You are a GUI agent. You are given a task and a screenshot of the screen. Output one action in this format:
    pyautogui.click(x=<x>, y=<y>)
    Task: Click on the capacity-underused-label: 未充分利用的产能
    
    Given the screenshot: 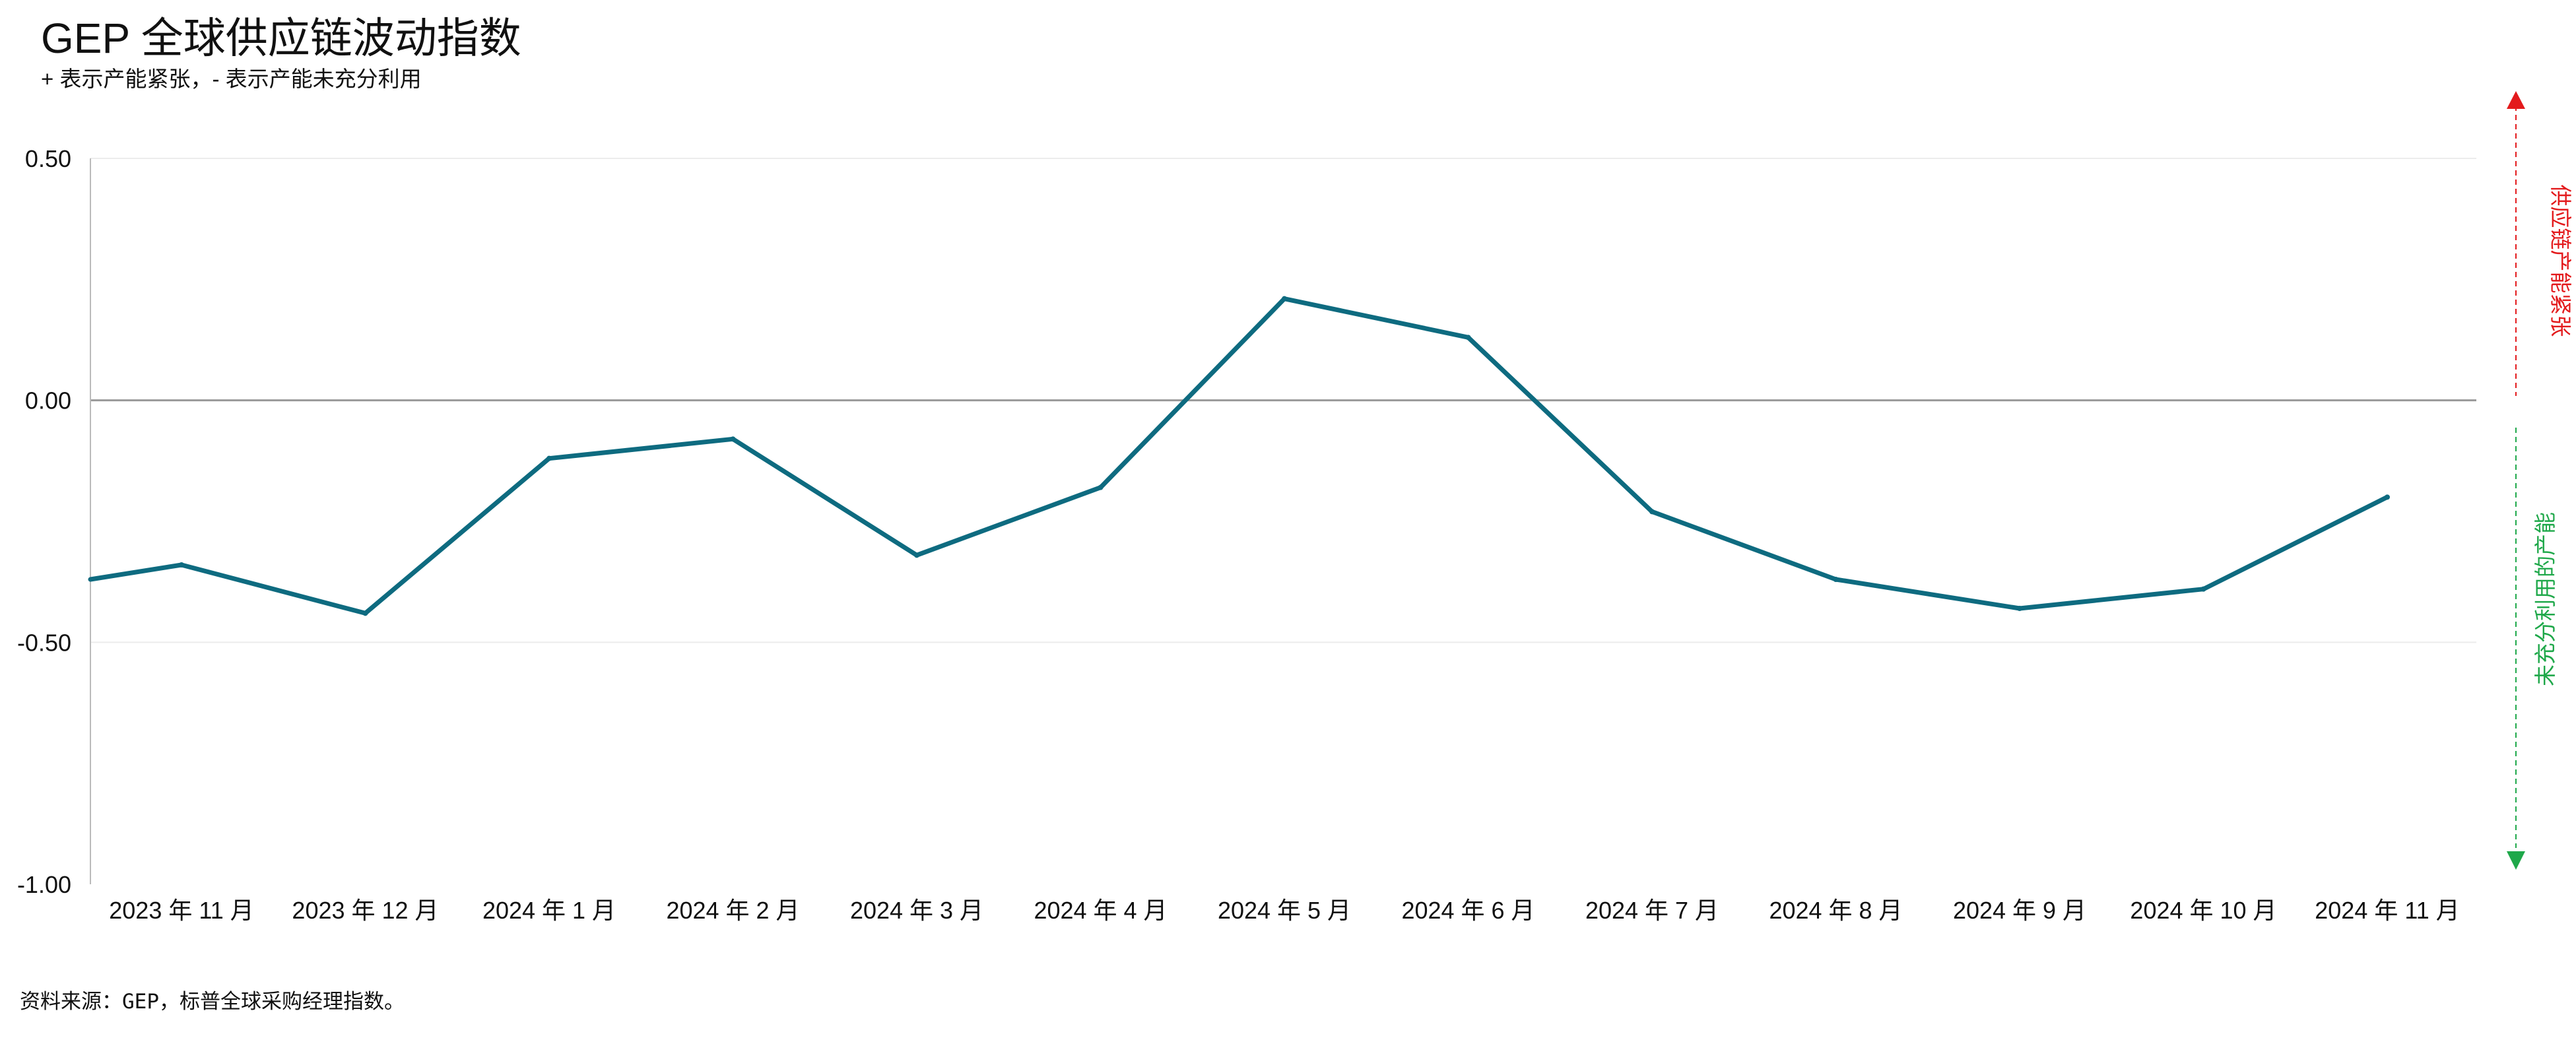 What is the action you would take?
    pyautogui.click(x=2545, y=599)
    